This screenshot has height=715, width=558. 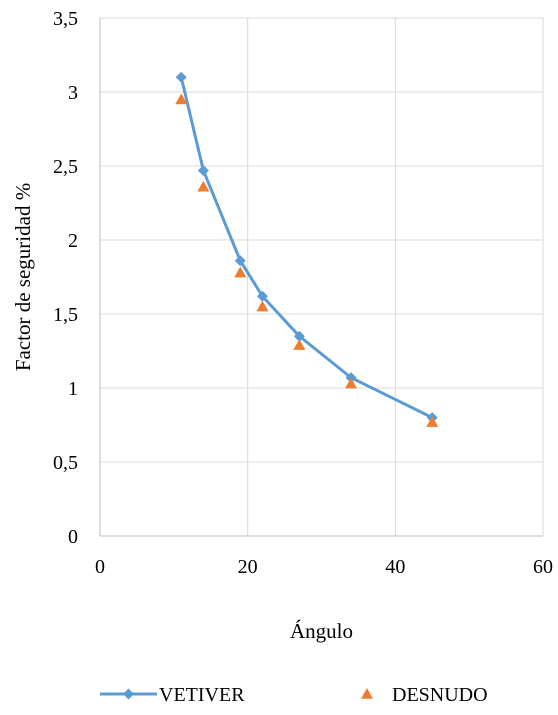 I want to click on legend-triangle-swatch, so click(x=367, y=693).